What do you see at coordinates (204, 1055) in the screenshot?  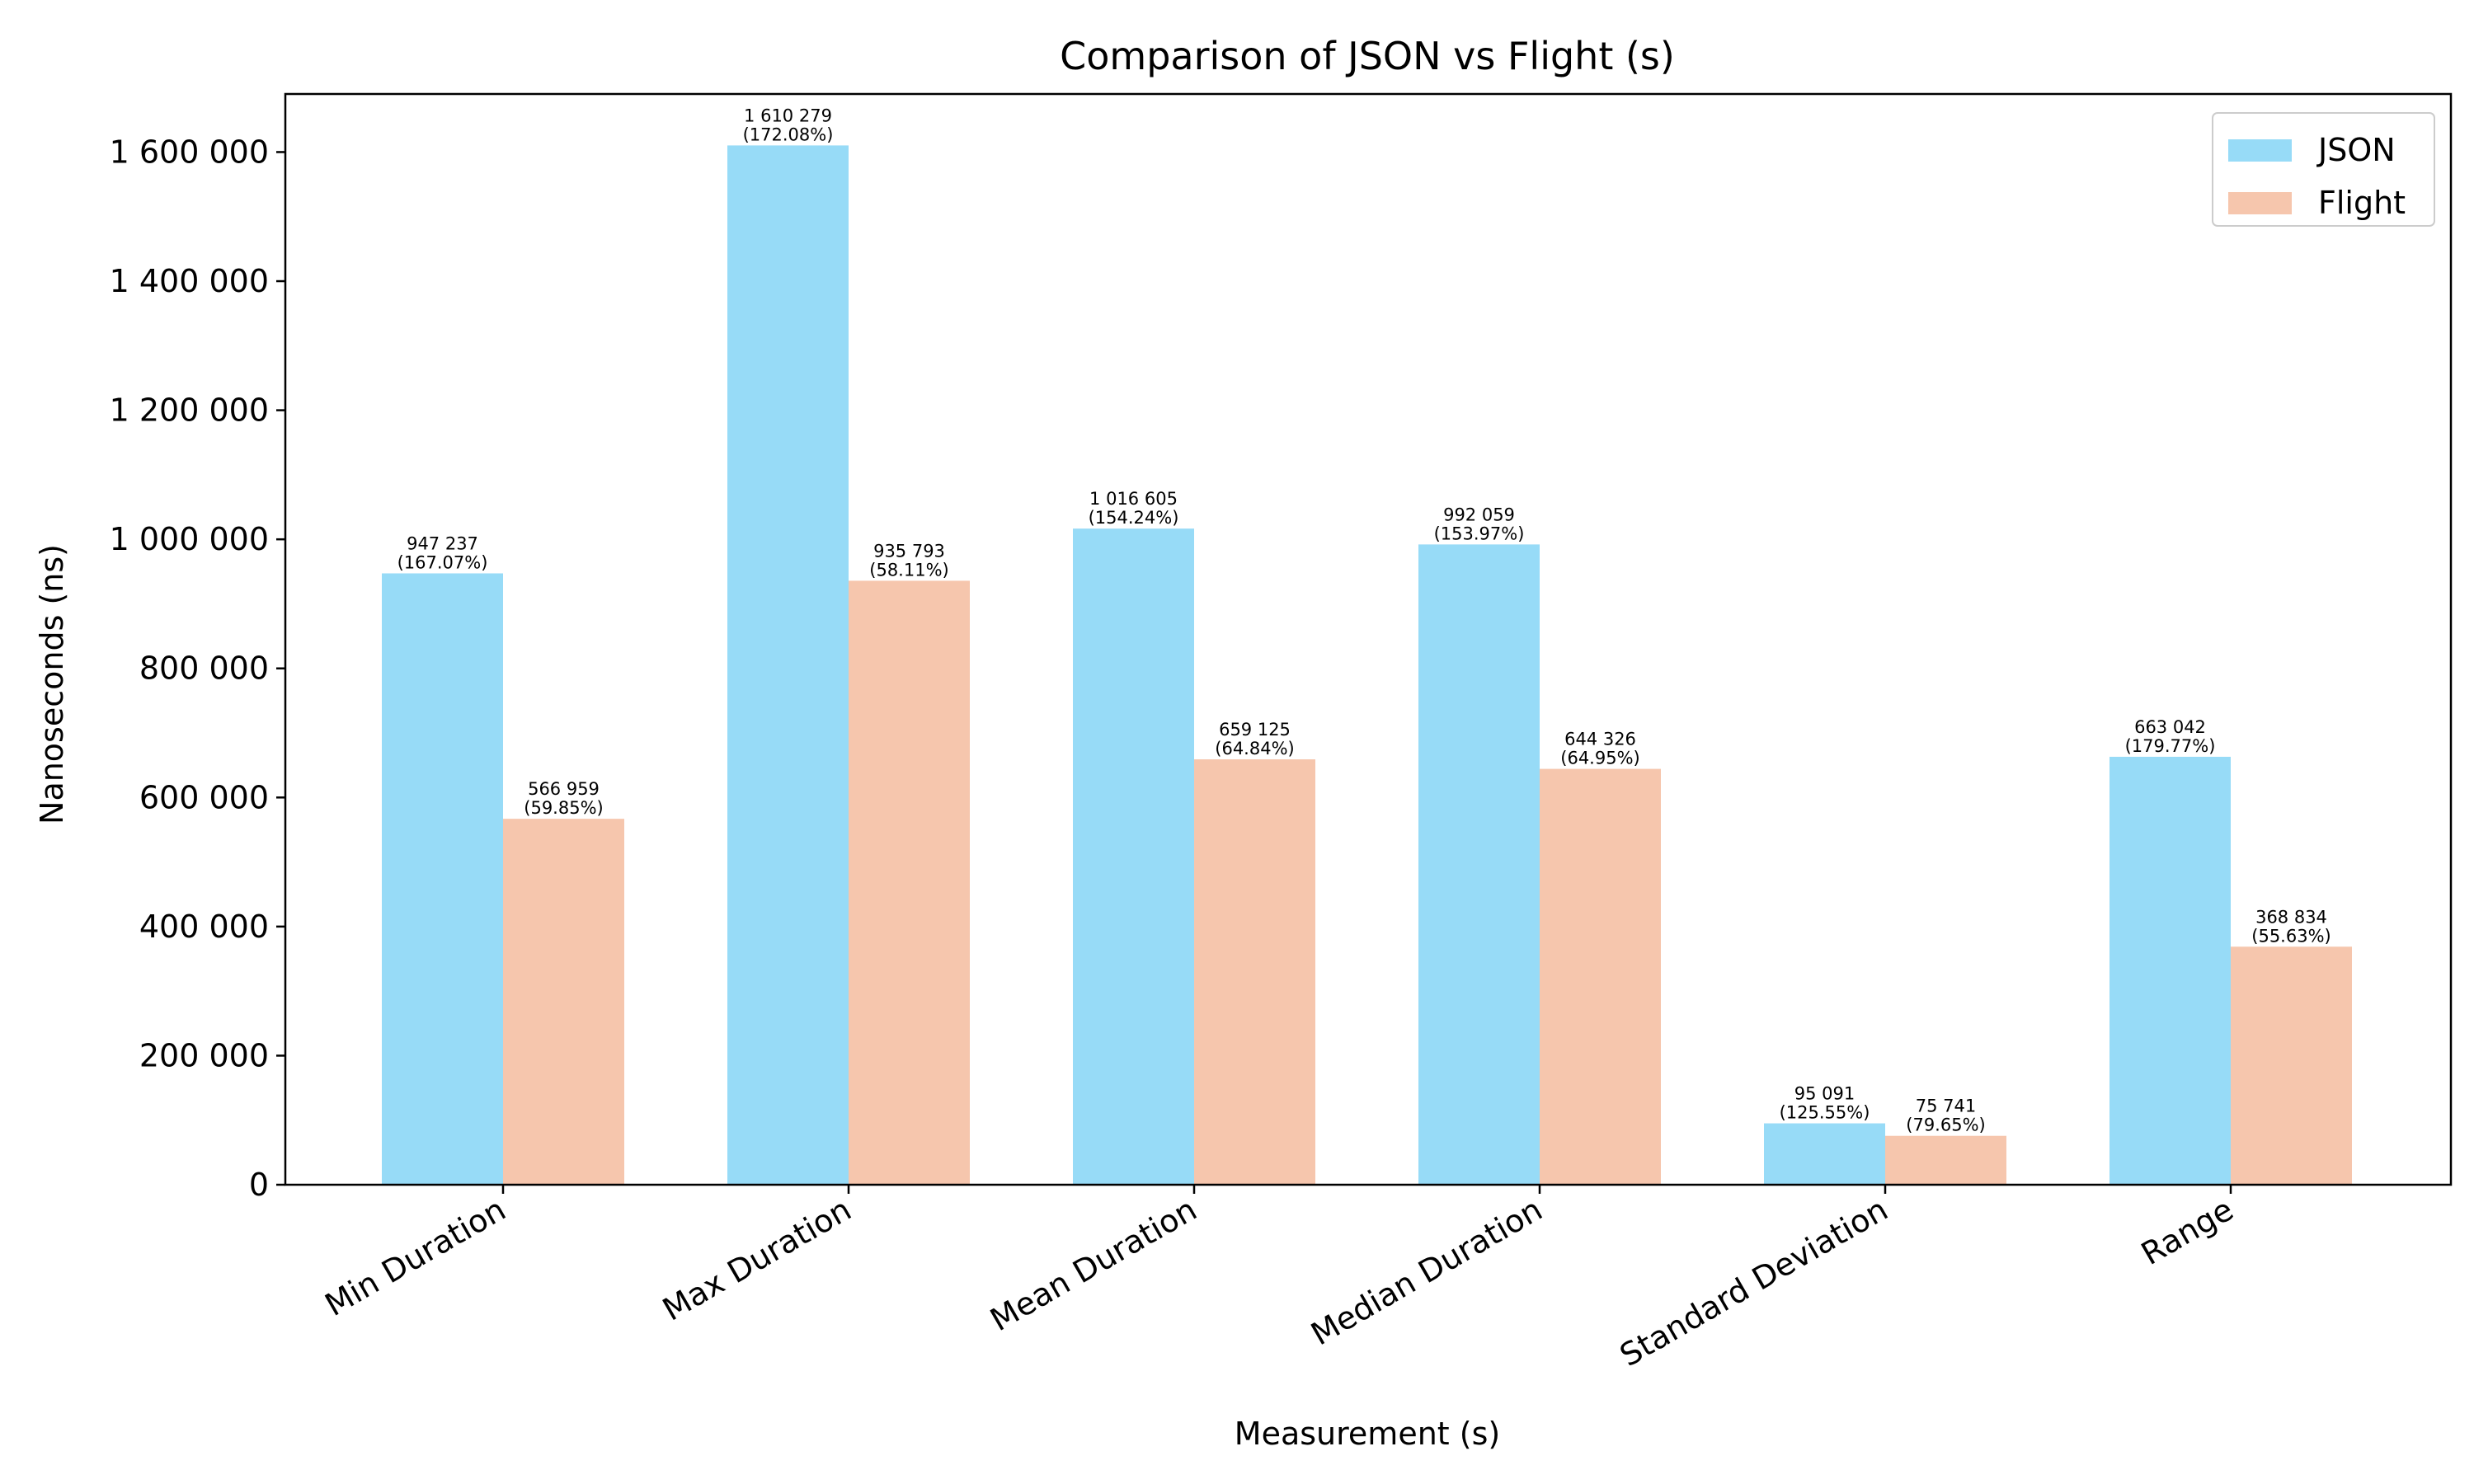 I see `y-tick-label: 200 000` at bounding box center [204, 1055].